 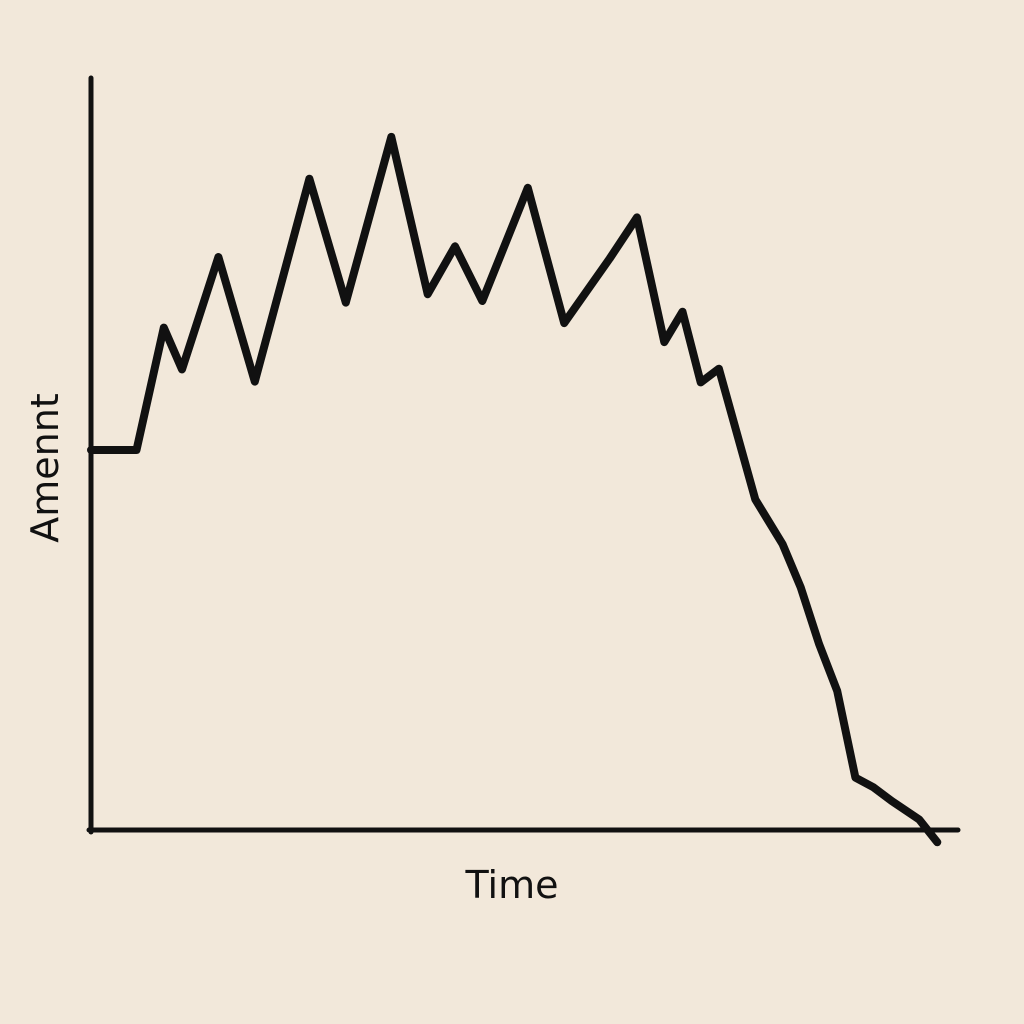 What do you see at coordinates (45, 467) in the screenshot?
I see `y-axis-label: Amennt` at bounding box center [45, 467].